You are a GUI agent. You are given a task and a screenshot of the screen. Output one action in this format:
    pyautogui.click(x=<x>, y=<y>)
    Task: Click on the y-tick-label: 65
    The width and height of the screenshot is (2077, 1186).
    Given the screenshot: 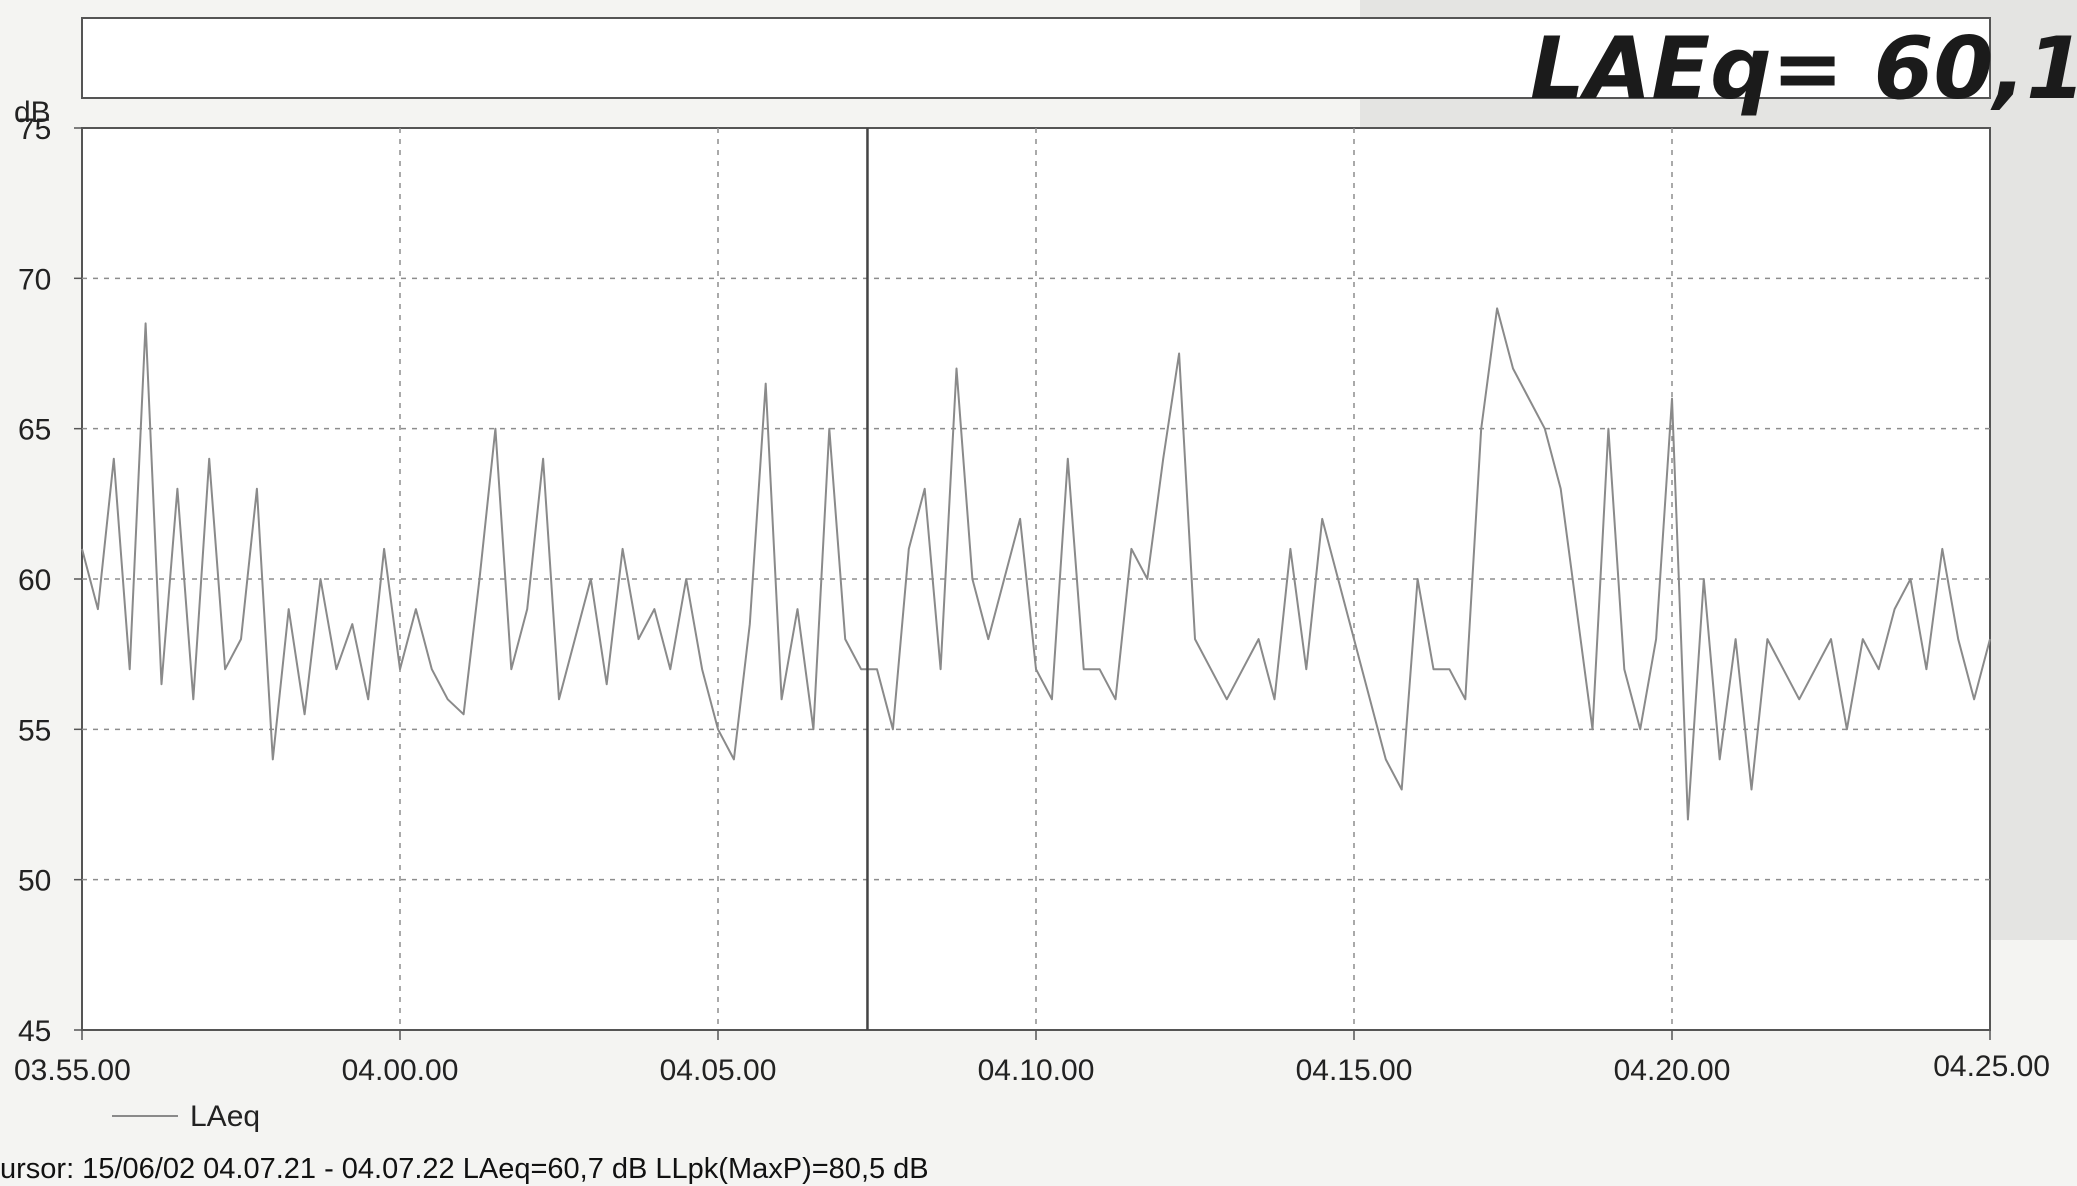 What is the action you would take?
    pyautogui.click(x=34, y=430)
    